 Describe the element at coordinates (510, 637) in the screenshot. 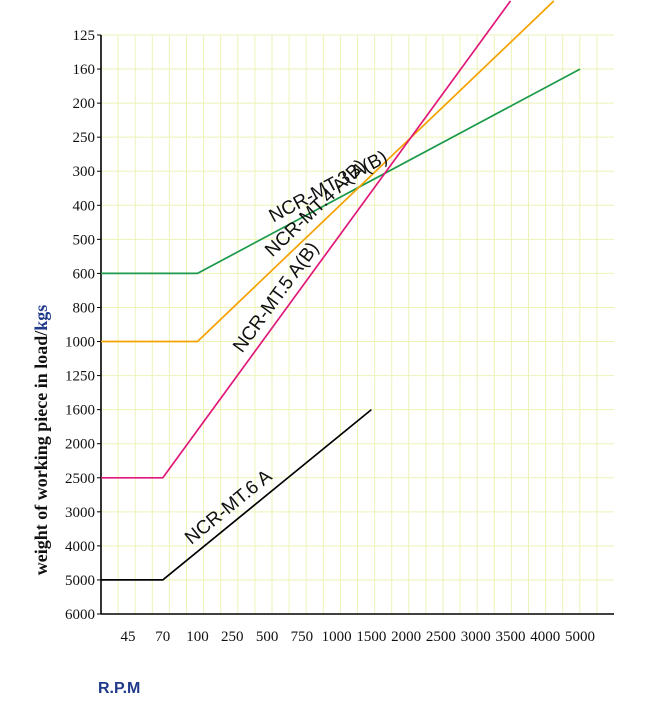

I see `x-tick-label: 3500` at that location.